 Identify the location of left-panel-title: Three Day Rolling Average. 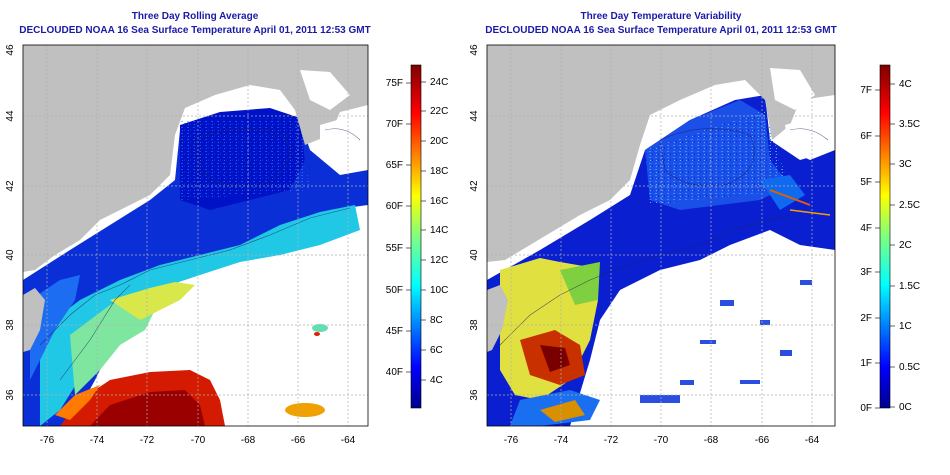
(195, 16).